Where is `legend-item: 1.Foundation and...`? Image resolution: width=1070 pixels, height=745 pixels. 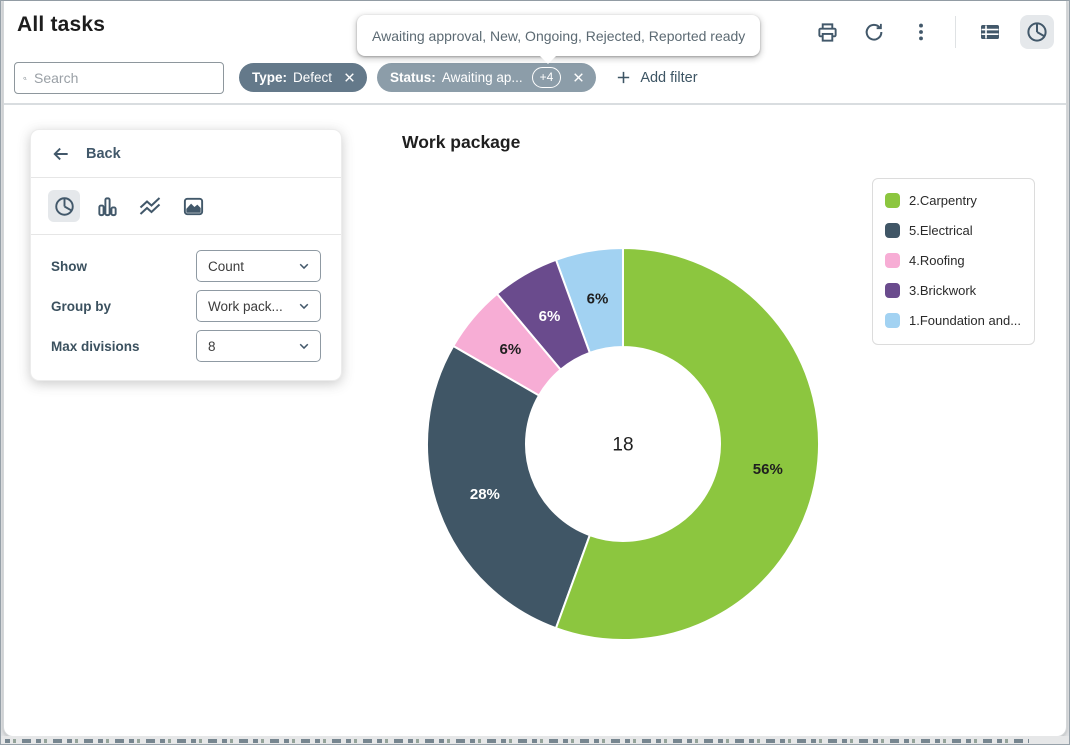 legend-item: 1.Foundation and... is located at coordinates (953, 320).